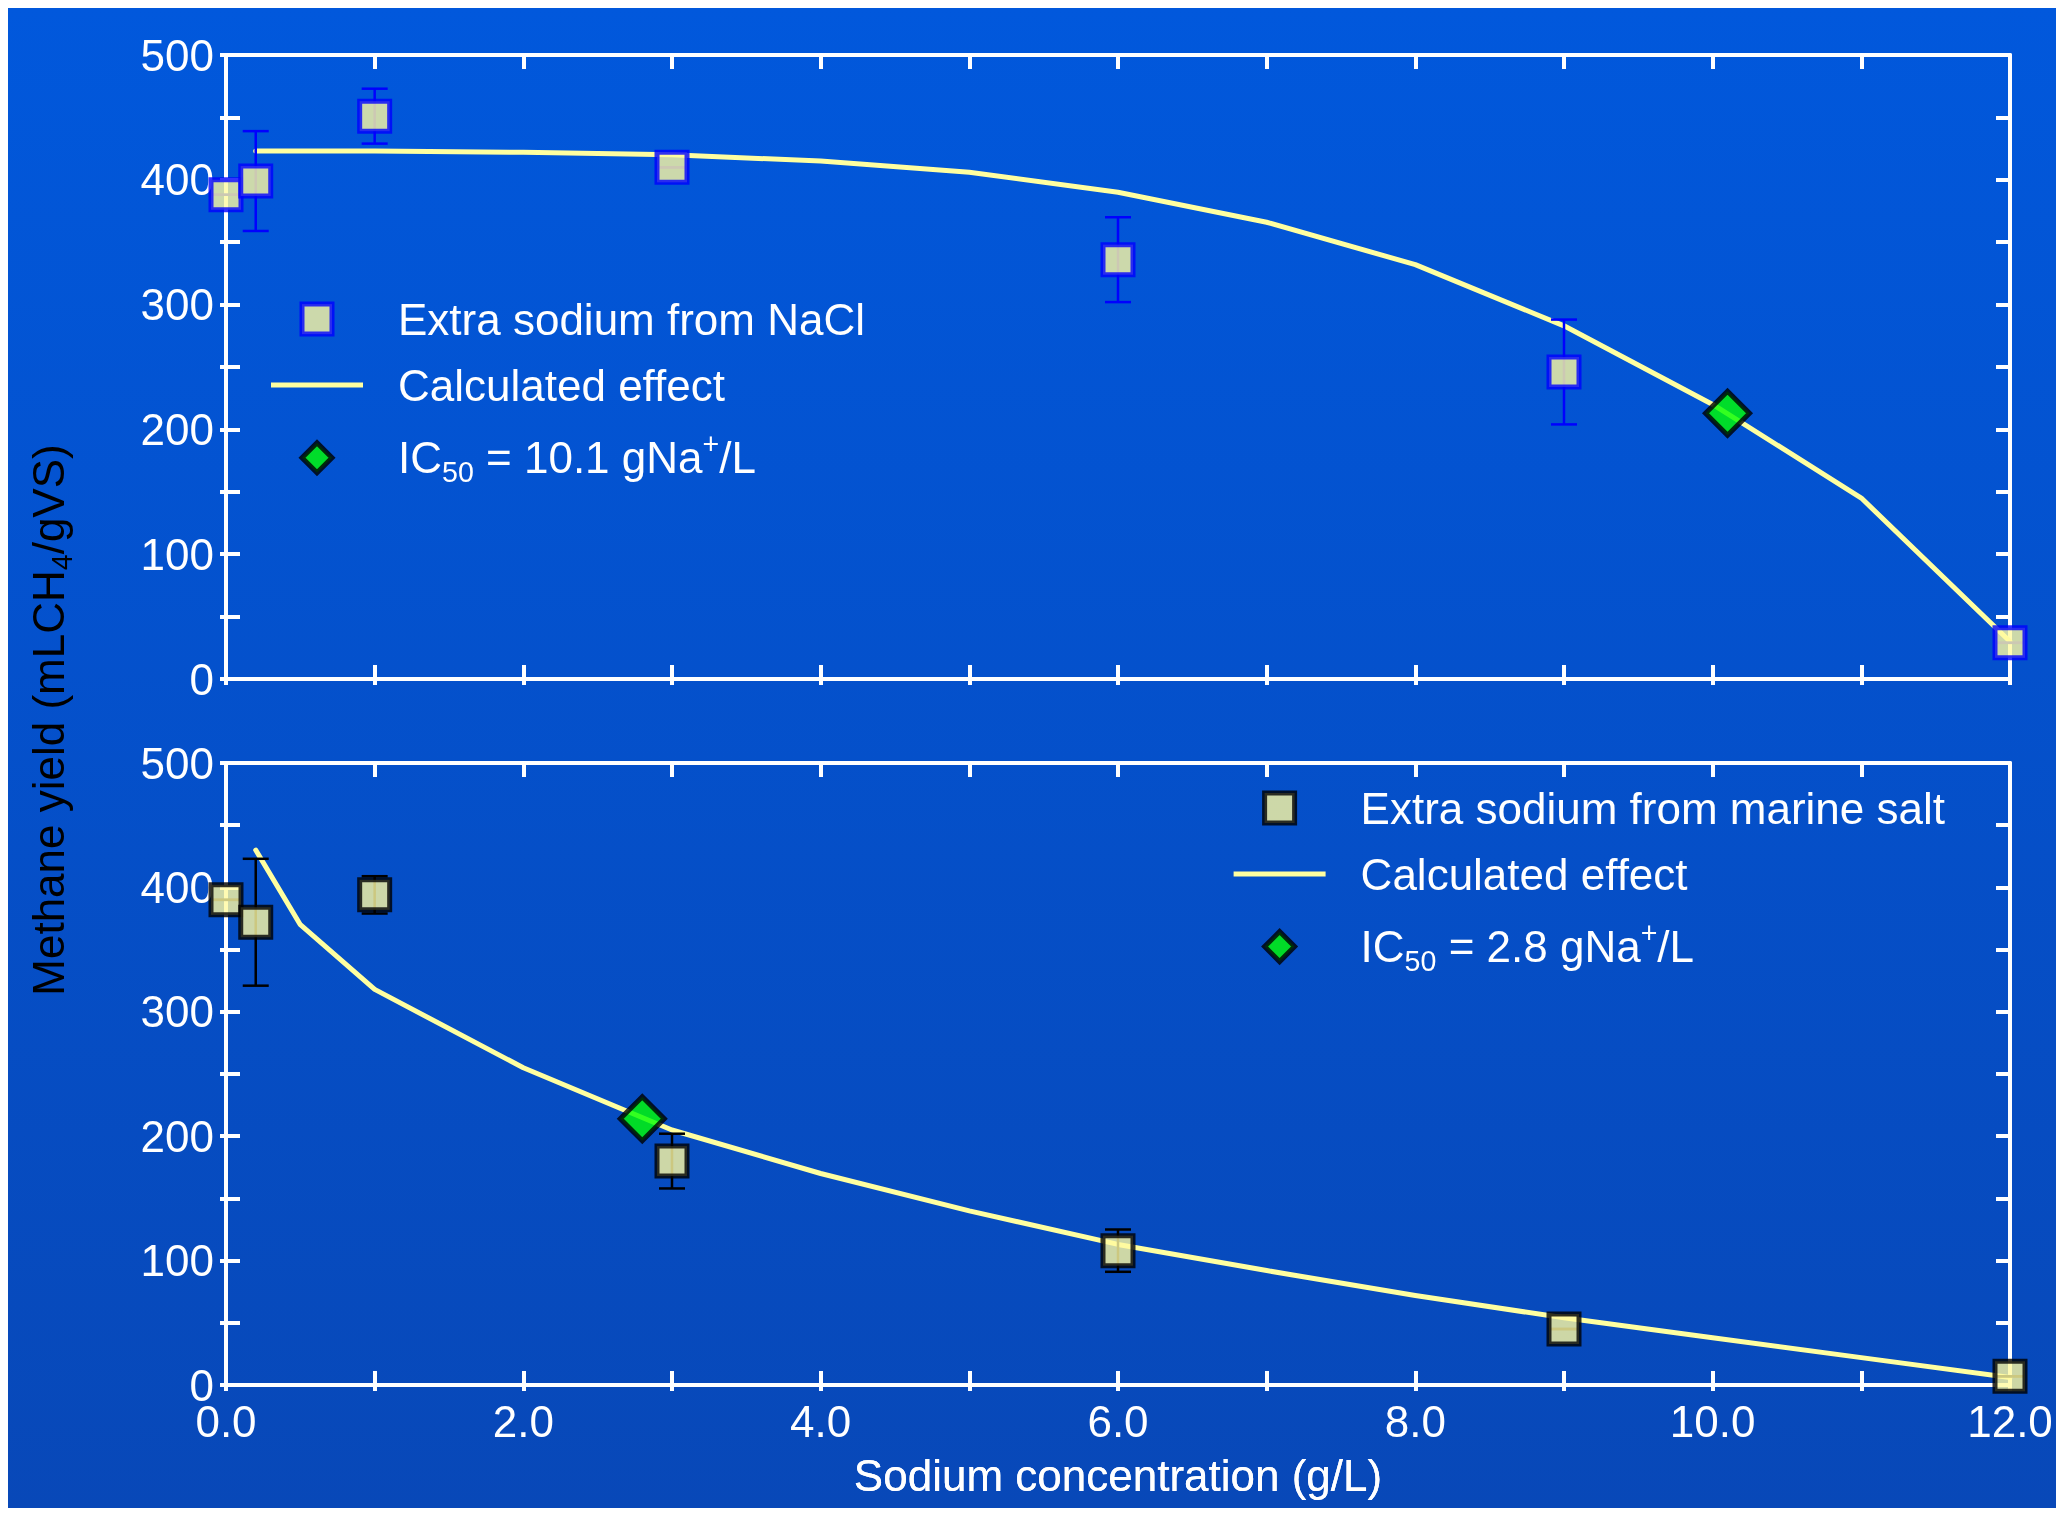 This screenshot has width=2064, height=1517. What do you see at coordinates (2010, 1421) in the screenshot?
I see `x-tick-label: 12.0` at bounding box center [2010, 1421].